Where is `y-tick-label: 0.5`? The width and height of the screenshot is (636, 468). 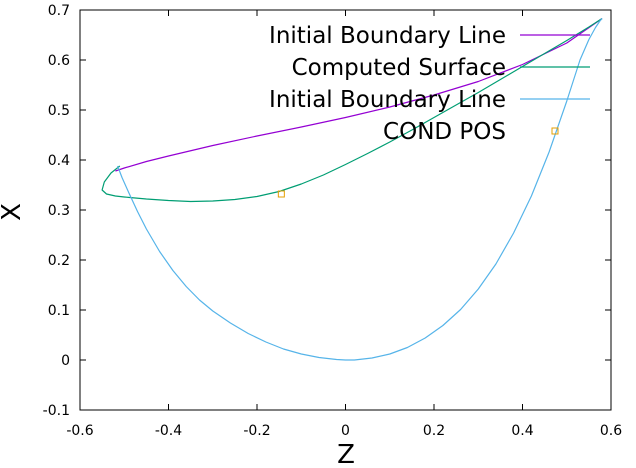
y-tick-label: 0.5 is located at coordinates (59, 111).